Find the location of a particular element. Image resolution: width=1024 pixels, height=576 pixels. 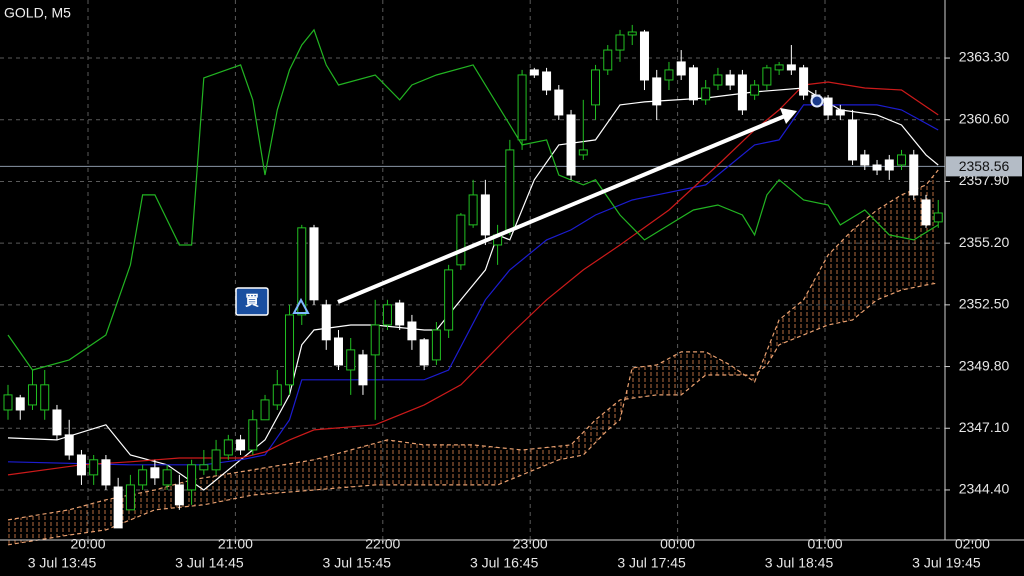

y-tick-label: 2347.10 is located at coordinates (984, 427).